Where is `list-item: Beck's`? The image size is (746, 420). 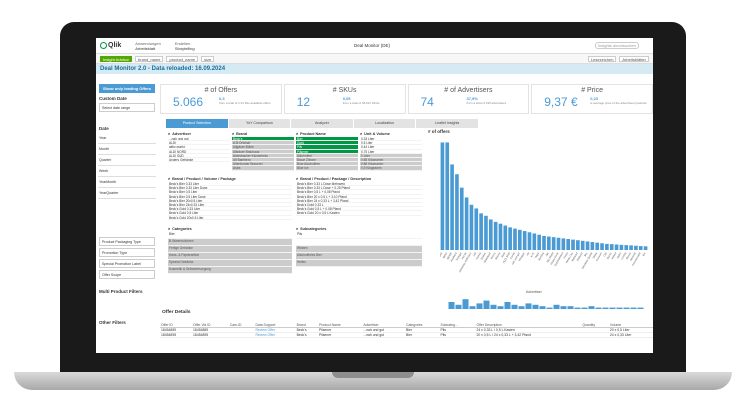
list-item: Beck's is located at coordinates (263, 139).